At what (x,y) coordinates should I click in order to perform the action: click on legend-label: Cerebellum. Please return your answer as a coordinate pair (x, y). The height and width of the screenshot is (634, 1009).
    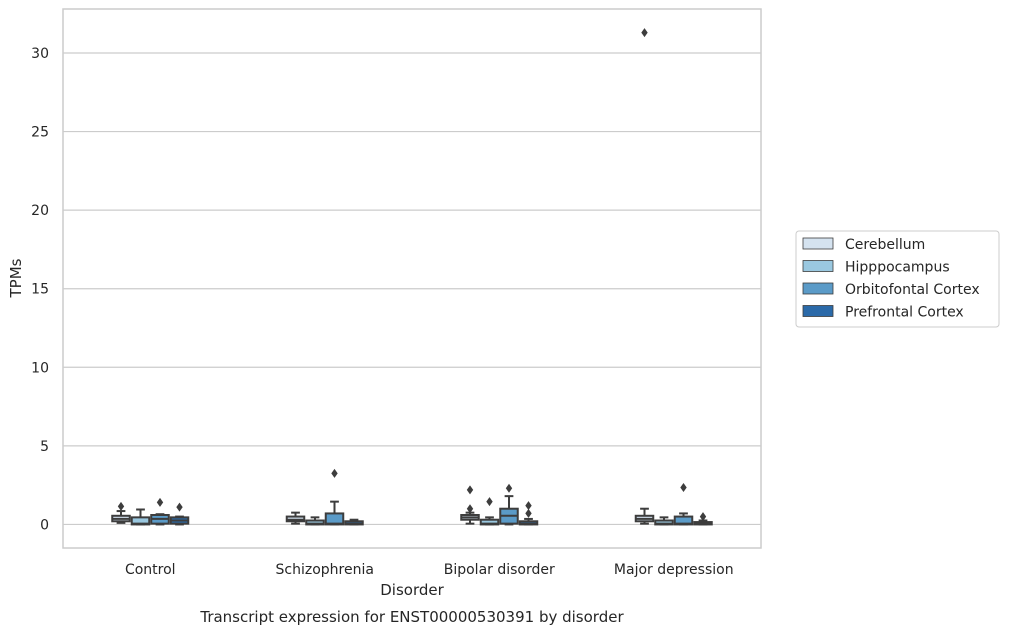
    Looking at the image, I should click on (885, 245).